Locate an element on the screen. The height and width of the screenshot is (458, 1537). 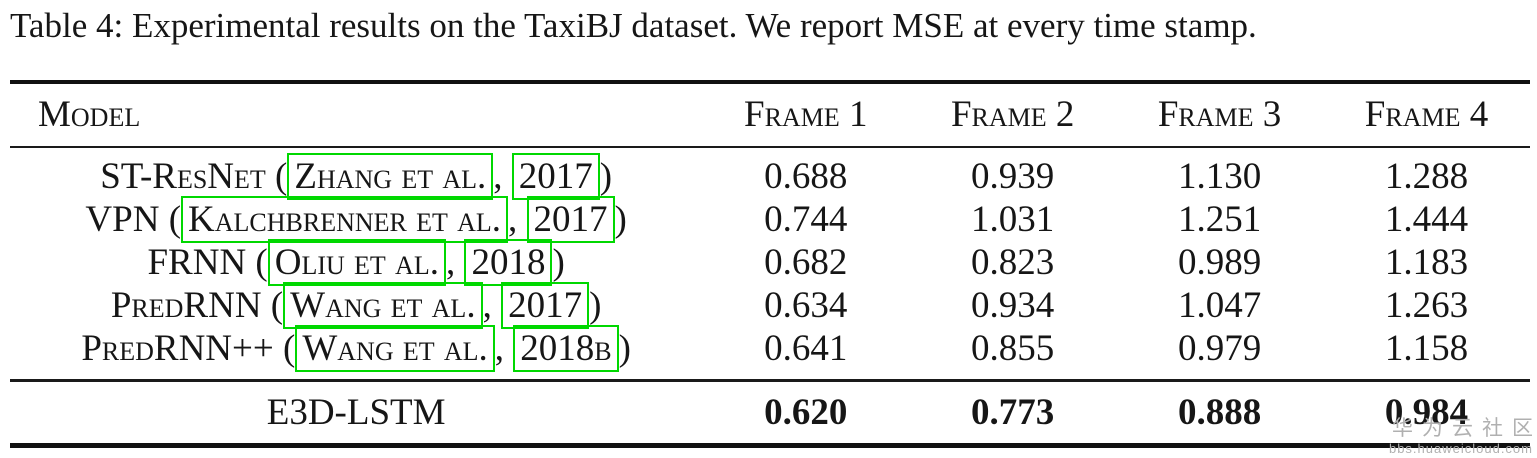
mse-value: 1.263 is located at coordinates (1426, 305).